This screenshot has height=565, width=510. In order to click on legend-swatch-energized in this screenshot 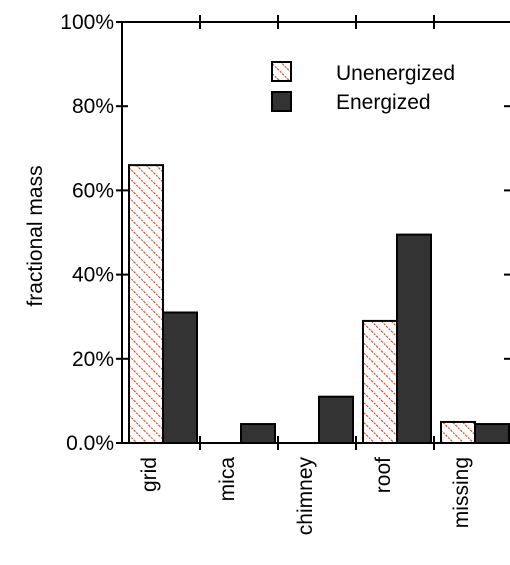, I will do `click(281, 101)`.